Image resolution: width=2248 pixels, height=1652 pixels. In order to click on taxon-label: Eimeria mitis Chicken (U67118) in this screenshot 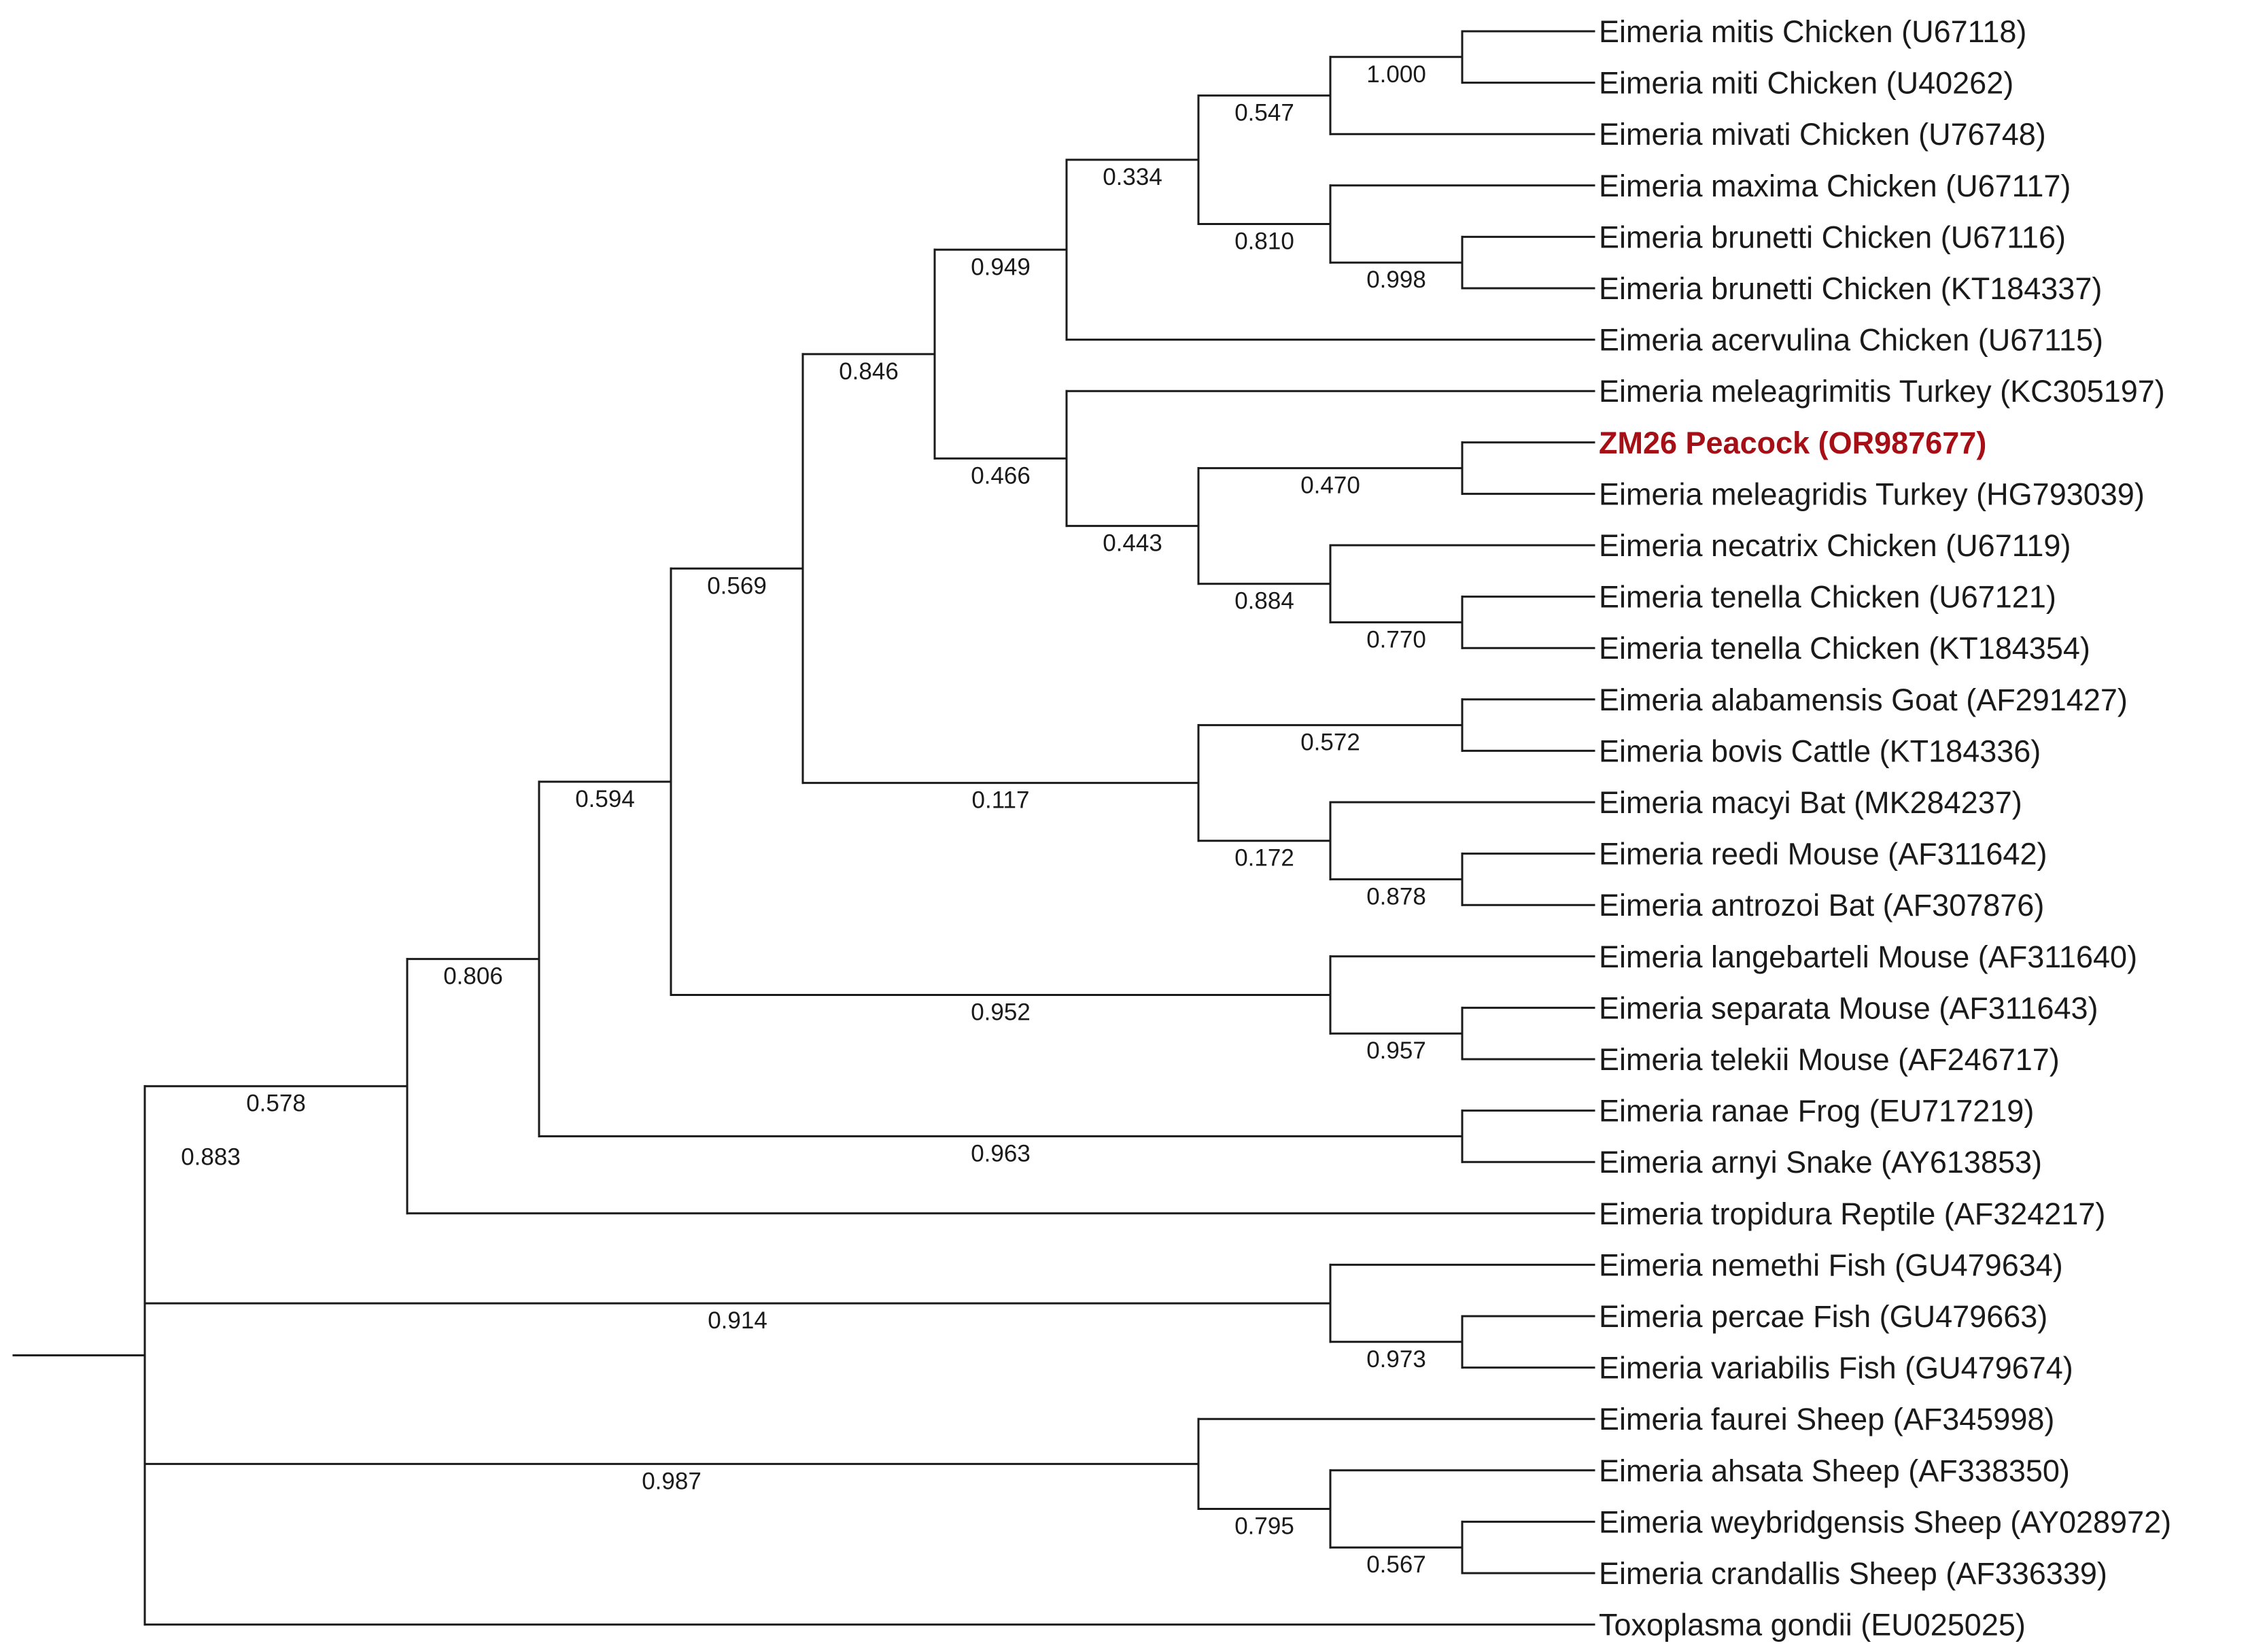, I will do `click(1812, 31)`.